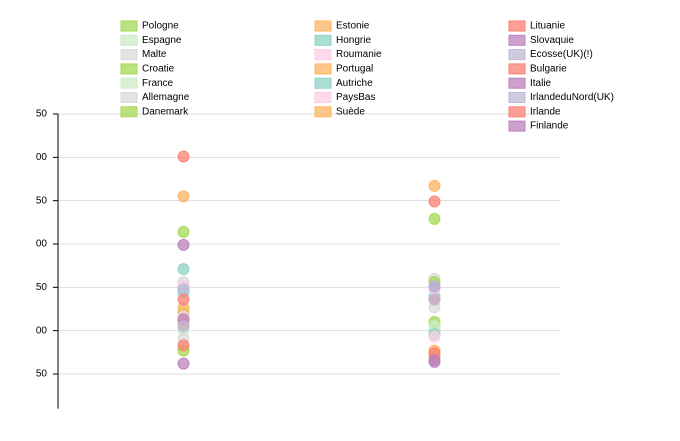 This screenshot has width=680, height=441. I want to click on legend-label: Autriche, so click(354, 83).